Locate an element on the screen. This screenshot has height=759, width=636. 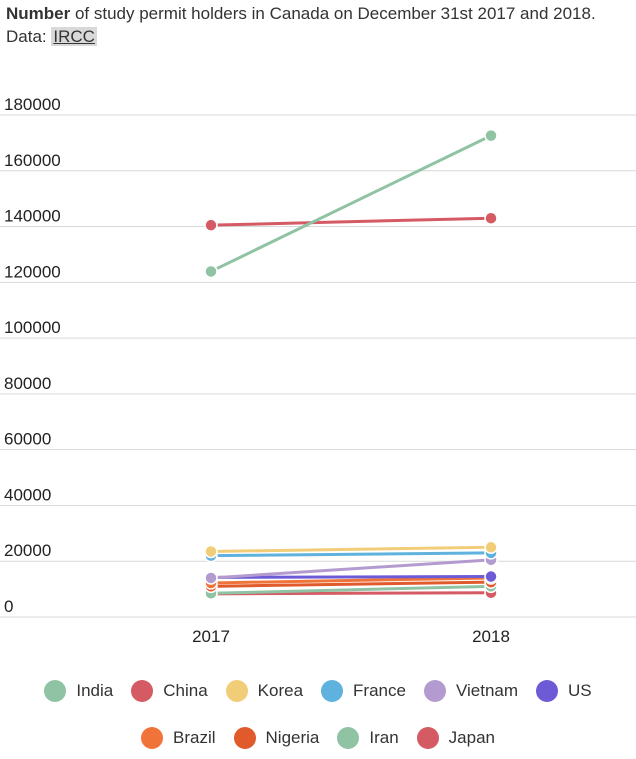
legend-item-india: India is located at coordinates (78, 691).